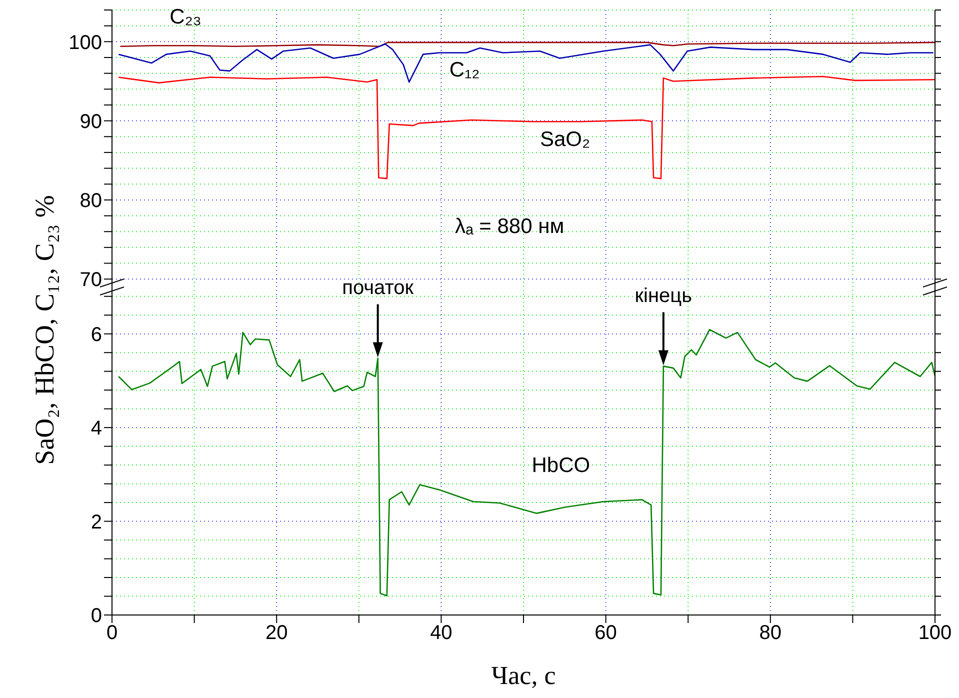  Describe the element at coordinates (523, 675) in the screenshot. I see `x-axis-title: Час, с` at that location.